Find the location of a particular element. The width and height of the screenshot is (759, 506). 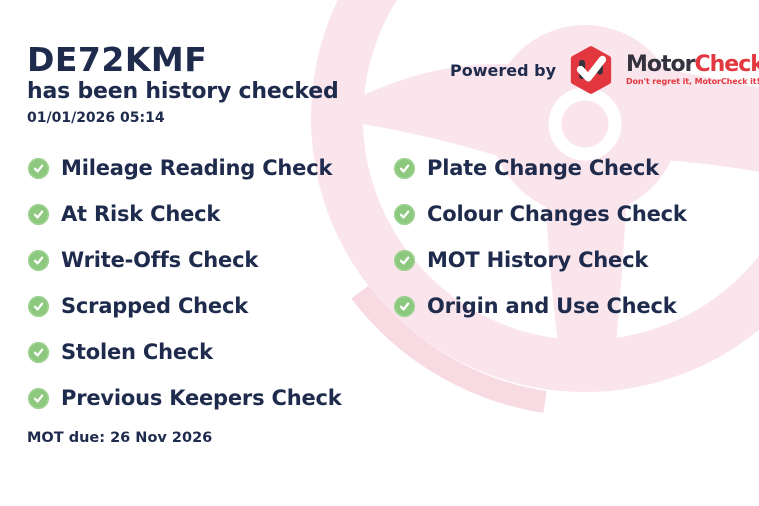

check-label: Stolen Check is located at coordinates (137, 352).